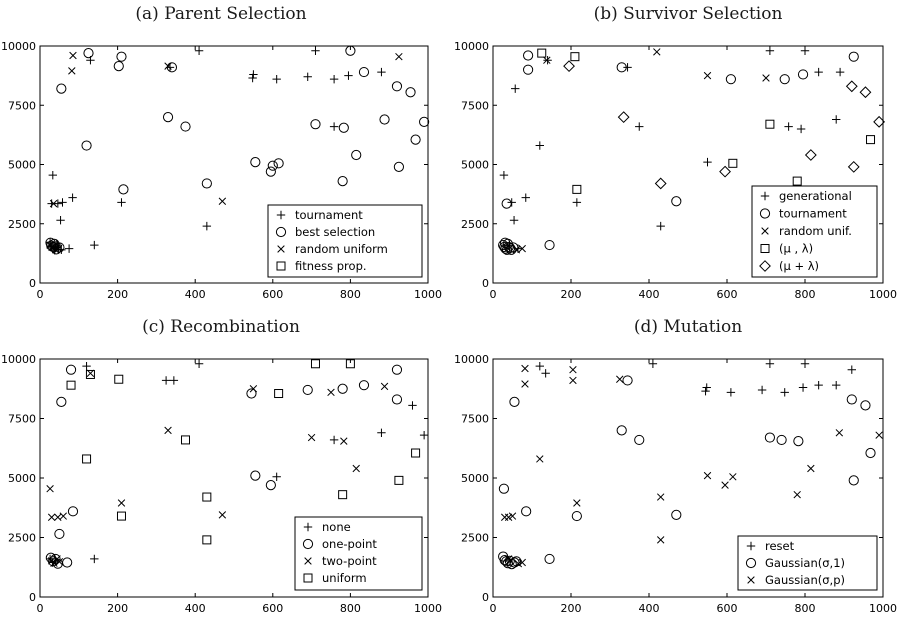 The image size is (902, 617). What do you see at coordinates (221, 327) in the screenshot?
I see `panel-title: (c) Recombination` at bounding box center [221, 327].